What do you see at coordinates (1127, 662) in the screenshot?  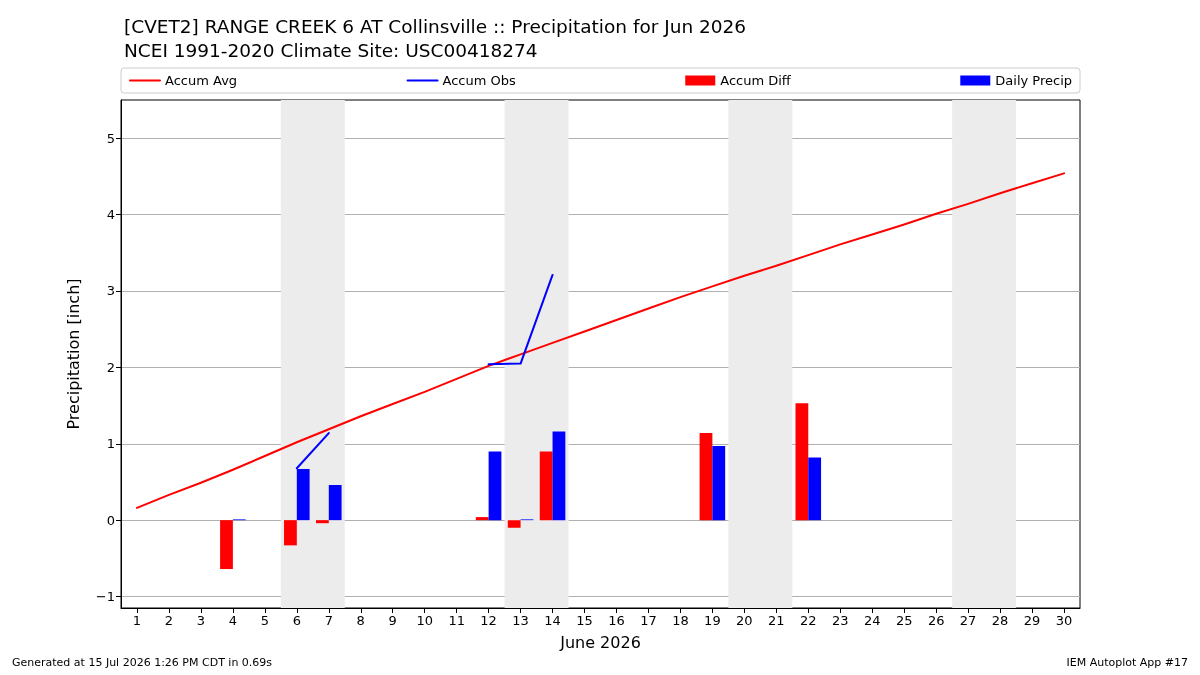 I see `text: IEM Autoplot App #17` at bounding box center [1127, 662].